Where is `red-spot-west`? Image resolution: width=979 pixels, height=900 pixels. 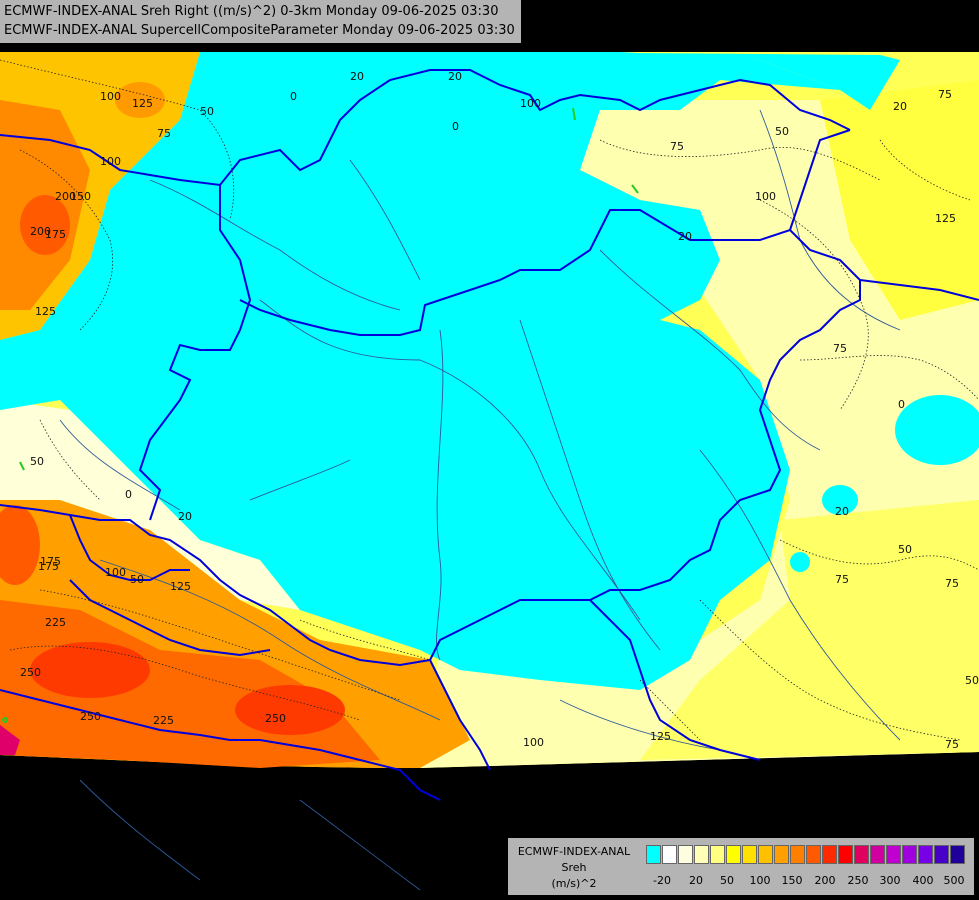
red-spot-west is located at coordinates (20, 545).